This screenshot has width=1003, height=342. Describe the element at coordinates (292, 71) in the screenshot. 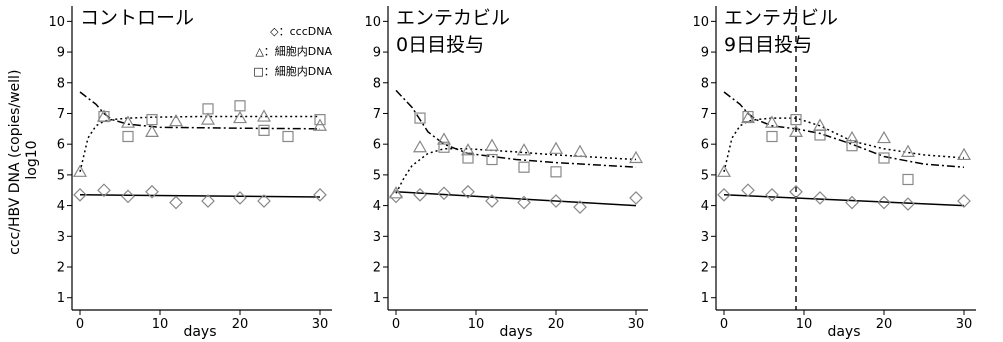

I see `legend-label: □：細胞内DNA` at that location.